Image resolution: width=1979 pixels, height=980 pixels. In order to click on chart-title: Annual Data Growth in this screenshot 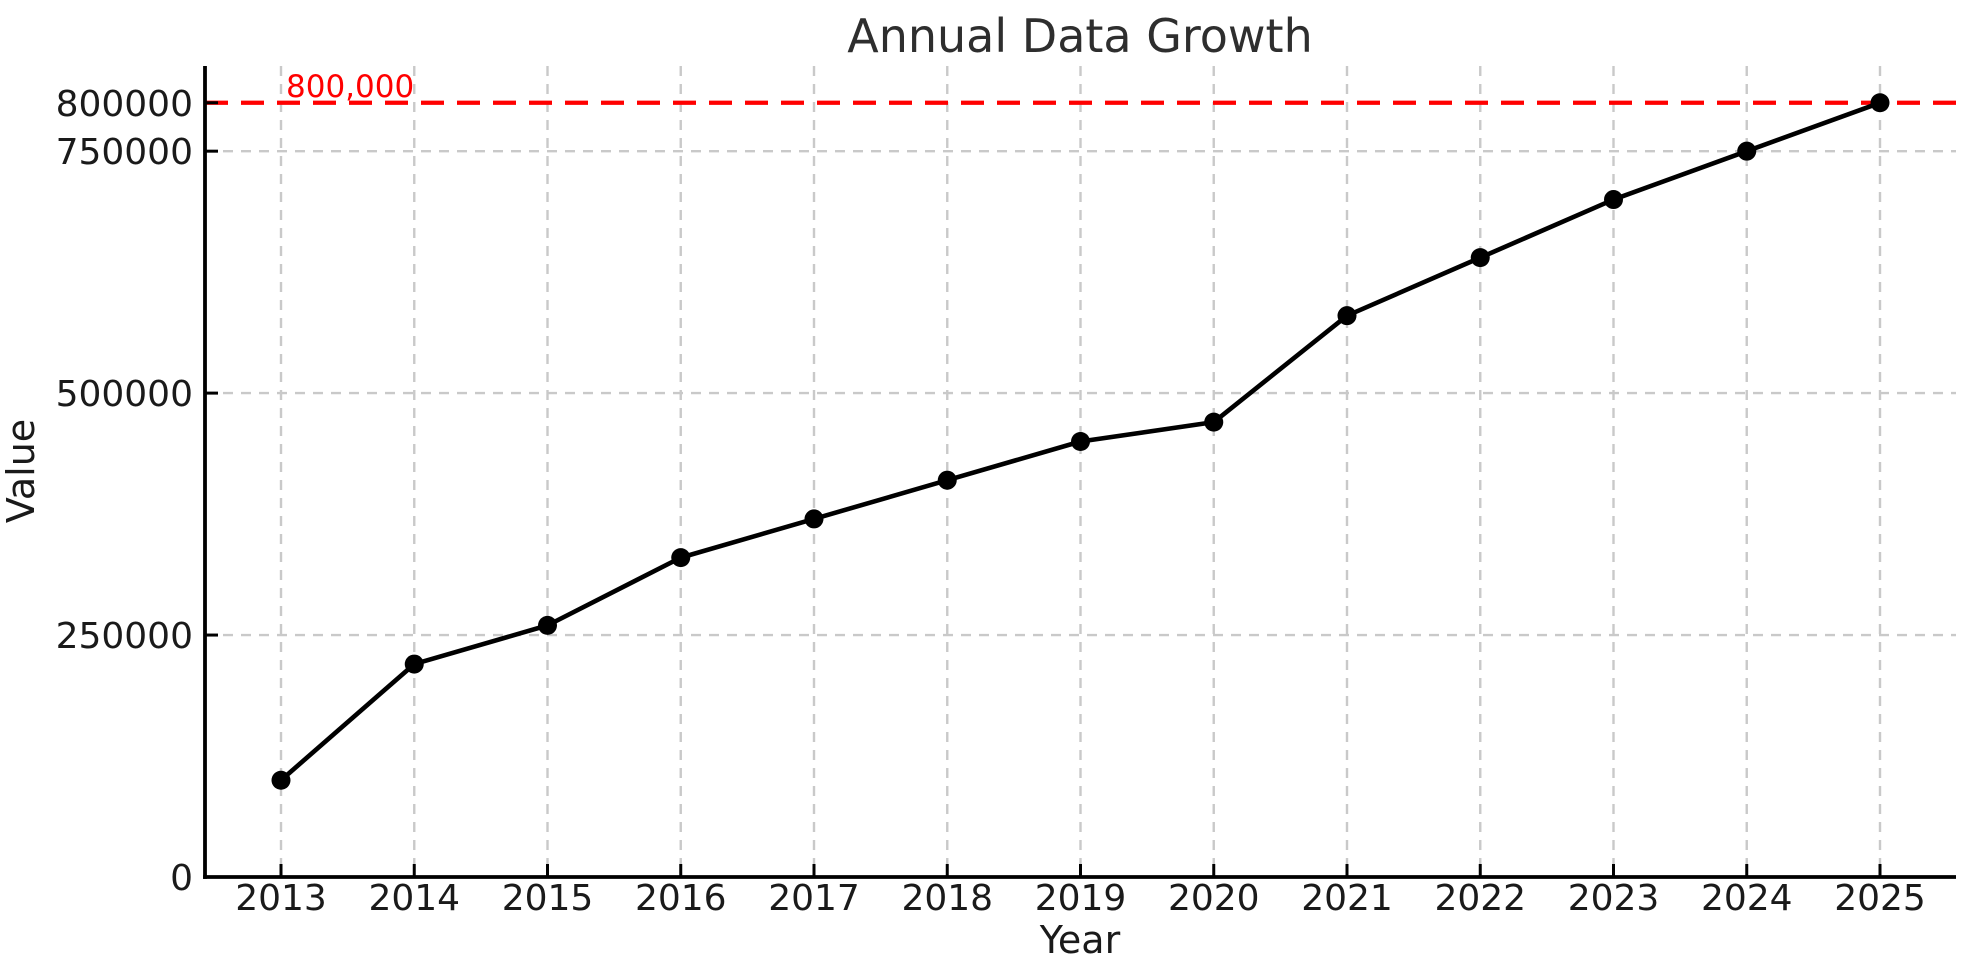, I will do `click(1079, 36)`.